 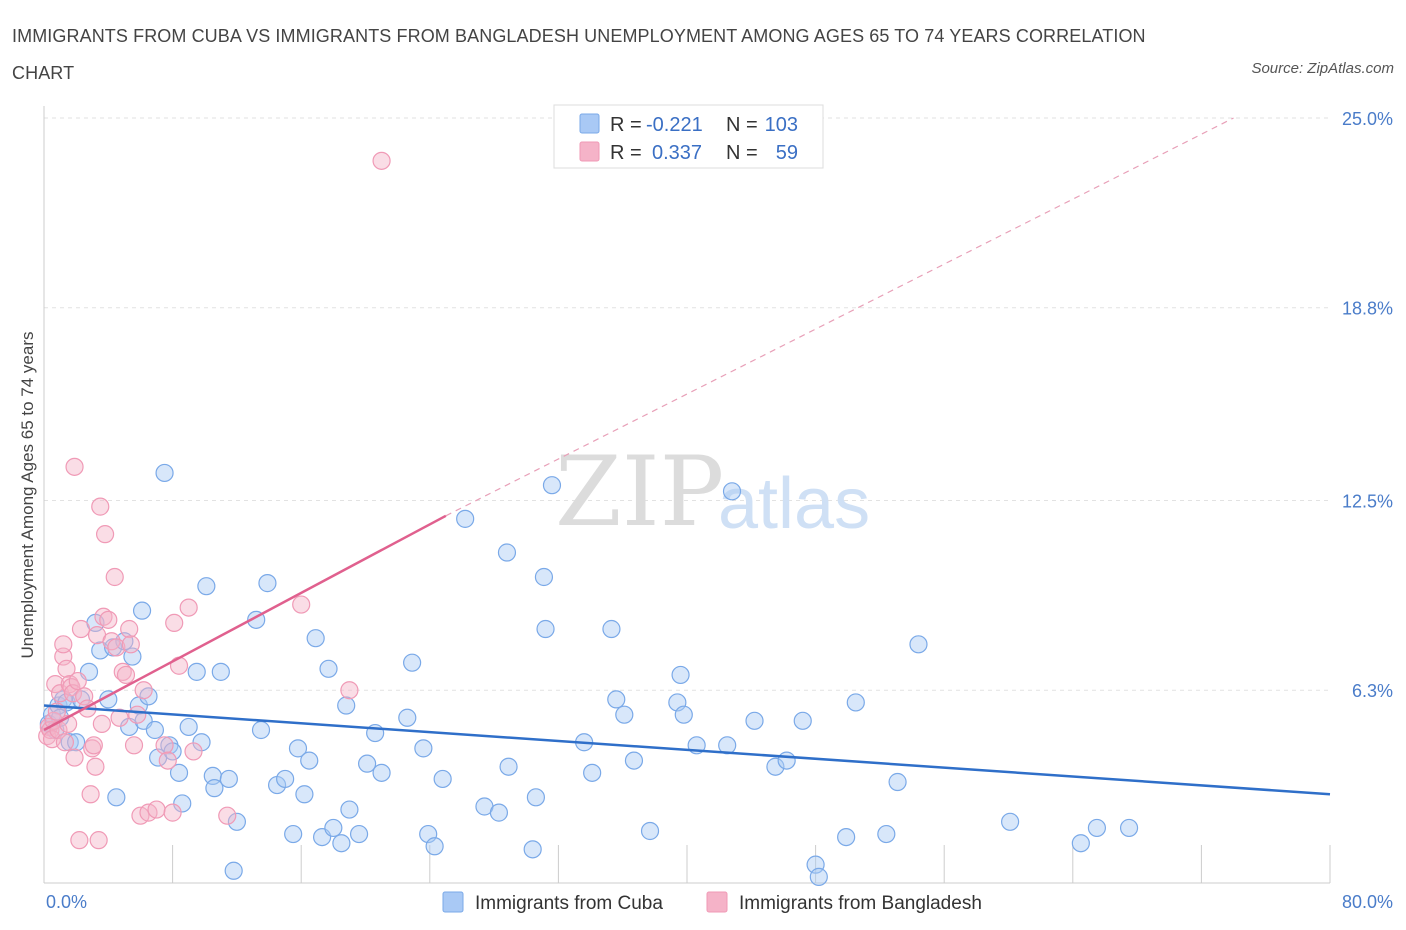 I want to click on y-tick-labels: 6.3% 12.5% 18.8% 25.0%, so click(x=1367, y=405).